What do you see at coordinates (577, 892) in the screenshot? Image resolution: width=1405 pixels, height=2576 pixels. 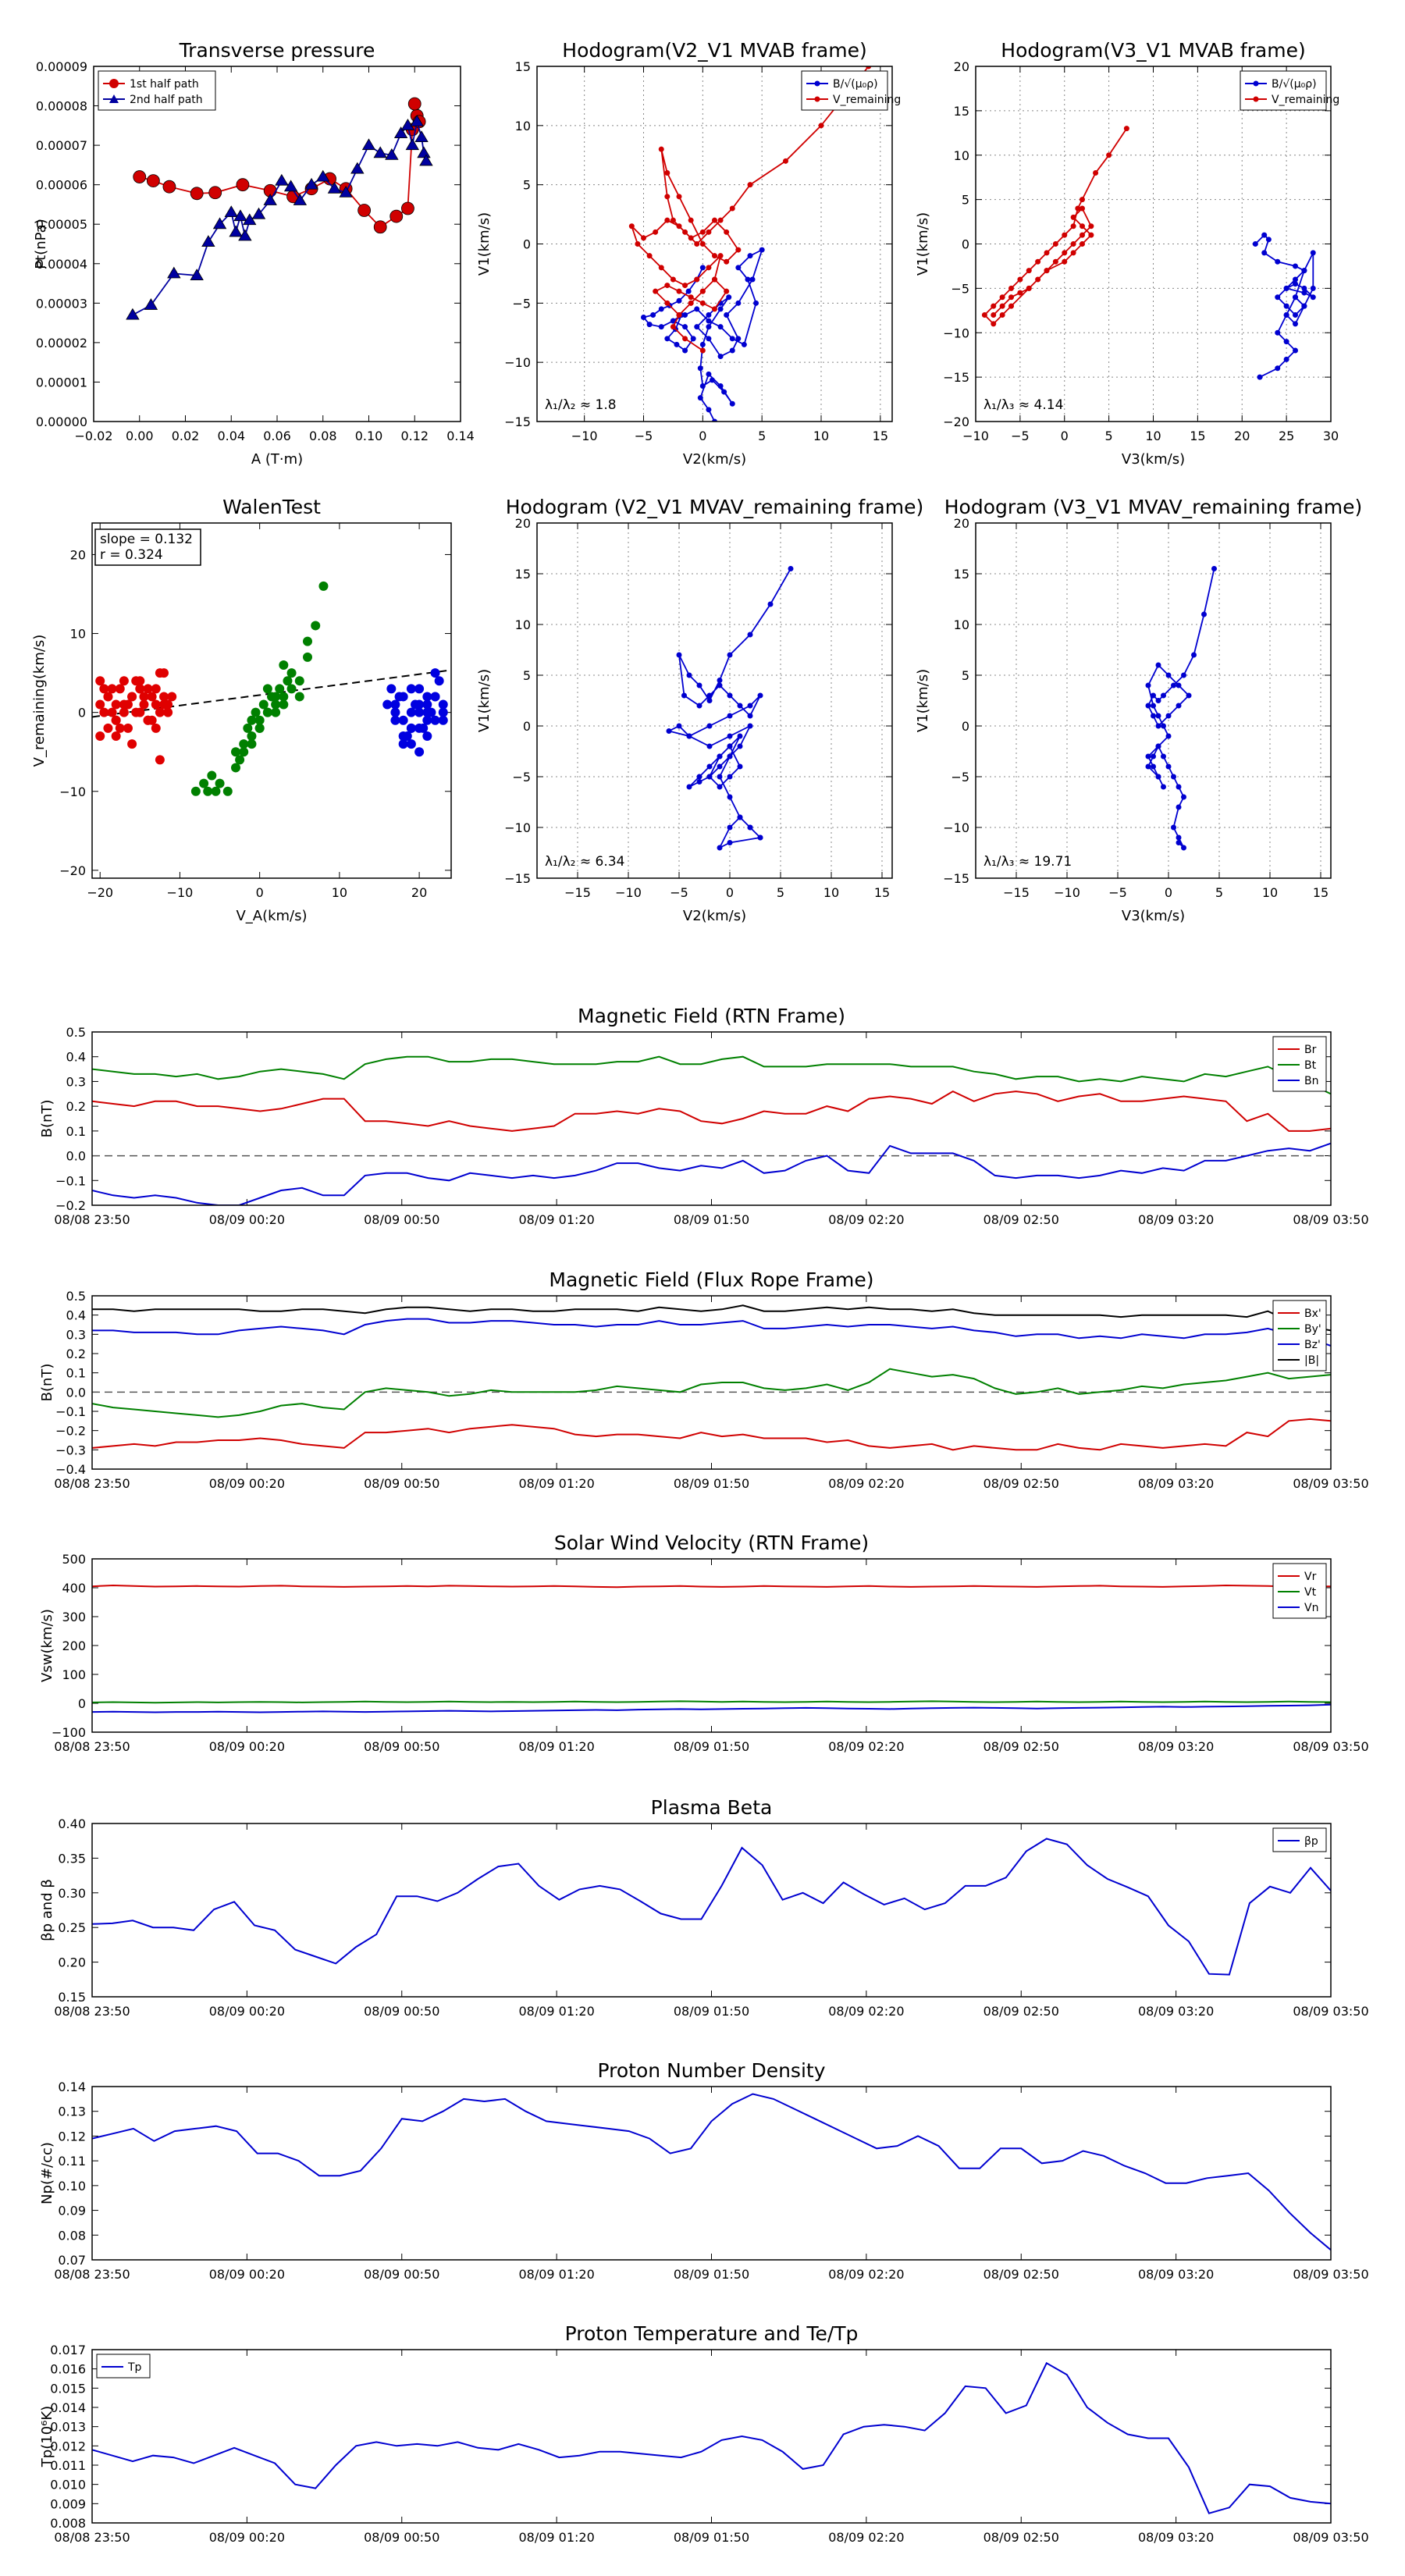 I see `x-tick-label: −15` at bounding box center [577, 892].